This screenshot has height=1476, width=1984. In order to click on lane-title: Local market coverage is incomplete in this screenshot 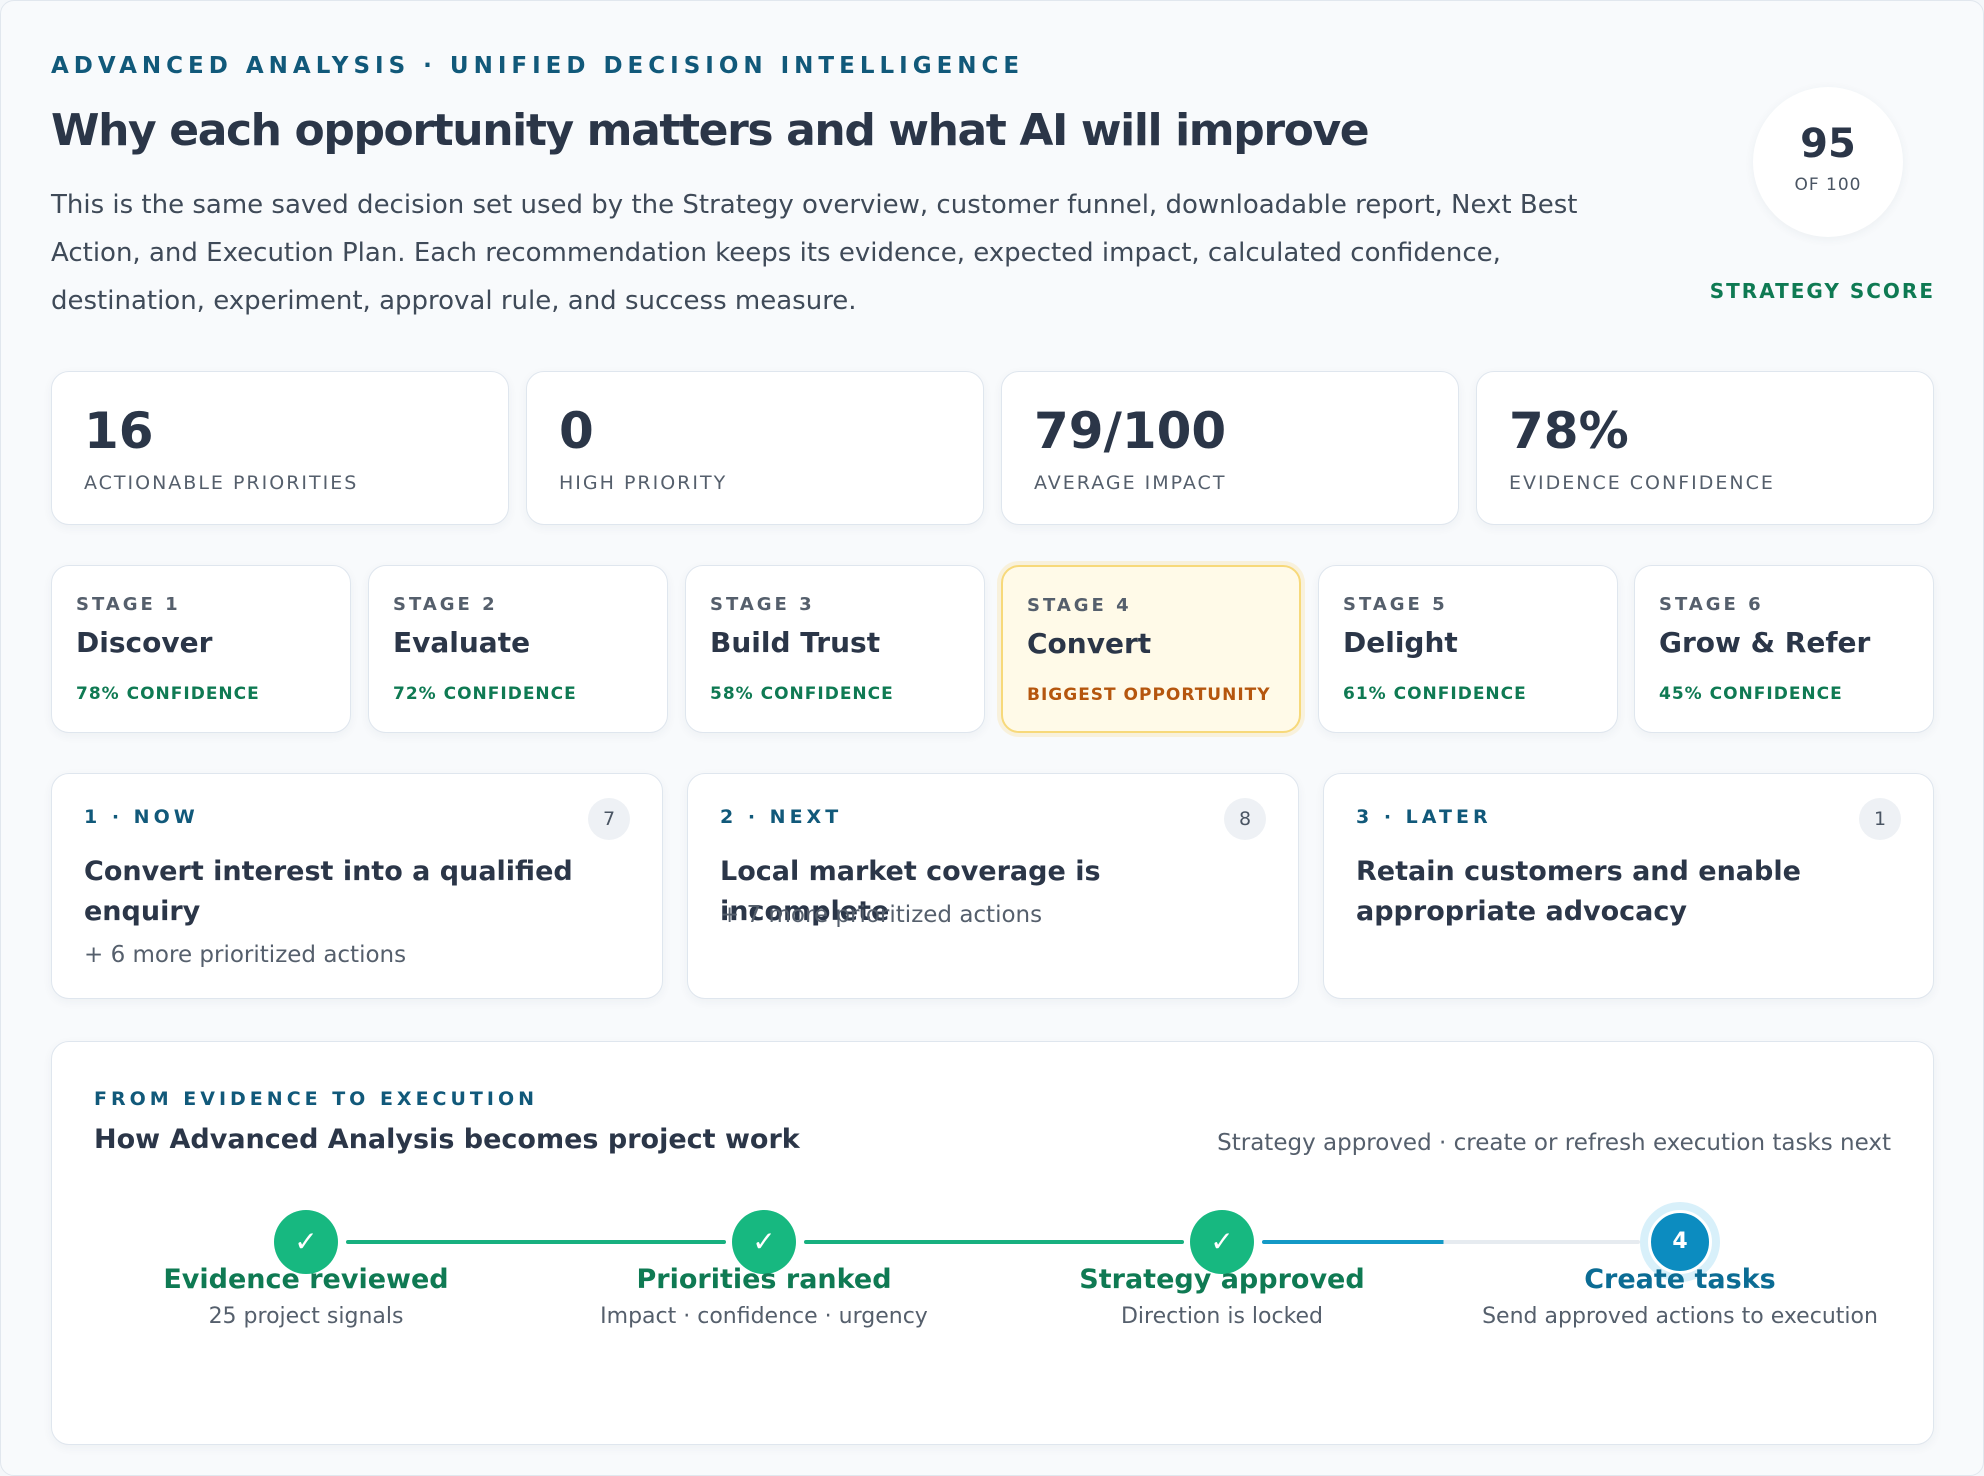, I will do `click(910, 891)`.